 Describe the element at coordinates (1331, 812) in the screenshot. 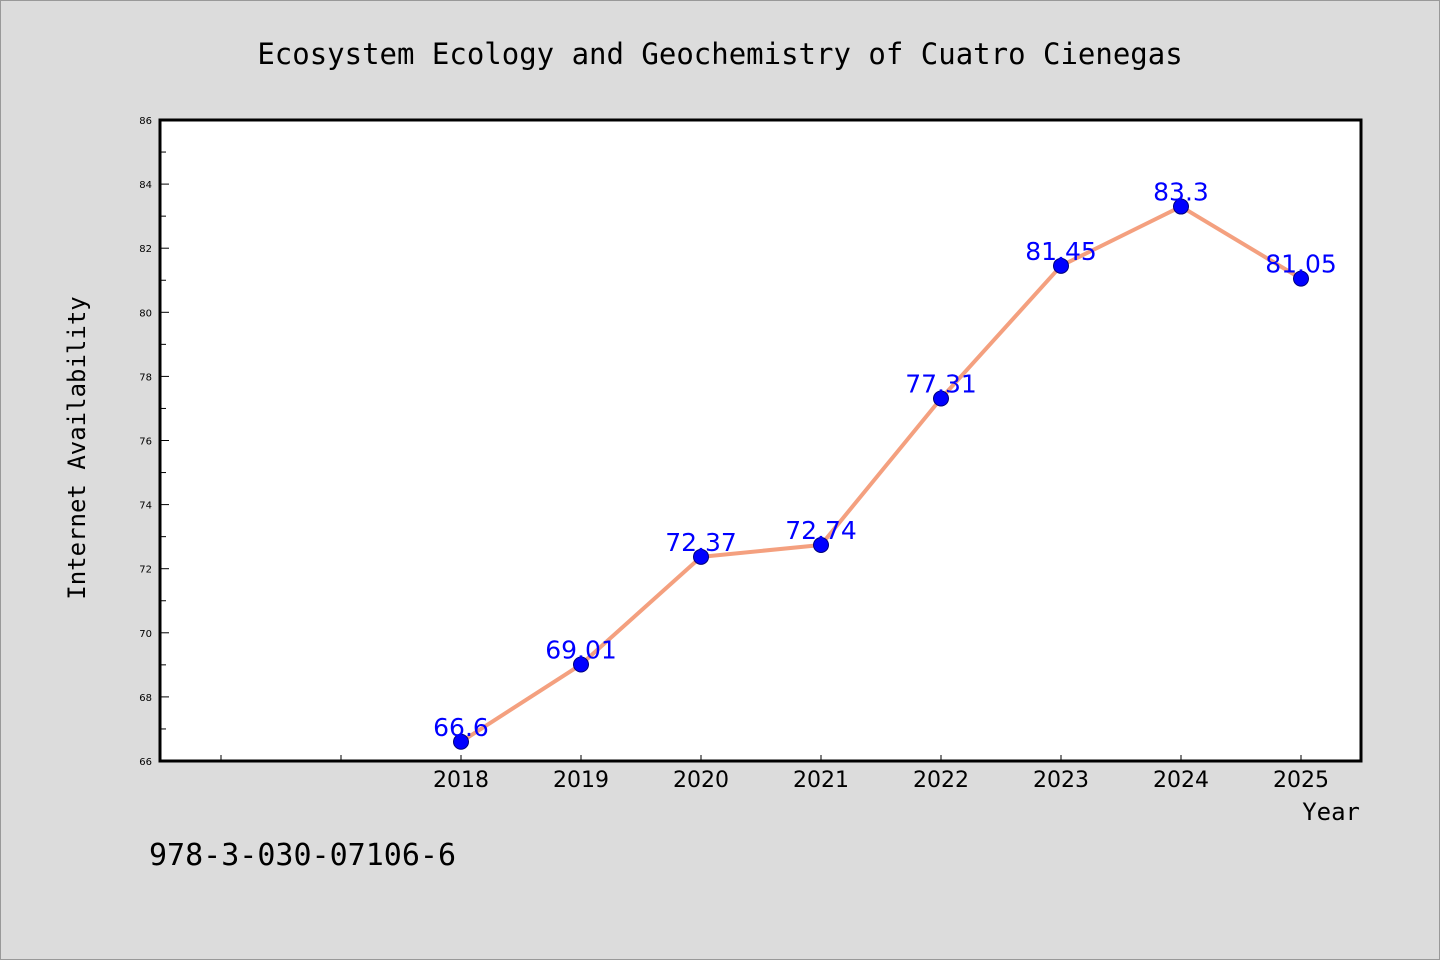

I see `x-axis-label: Year` at that location.